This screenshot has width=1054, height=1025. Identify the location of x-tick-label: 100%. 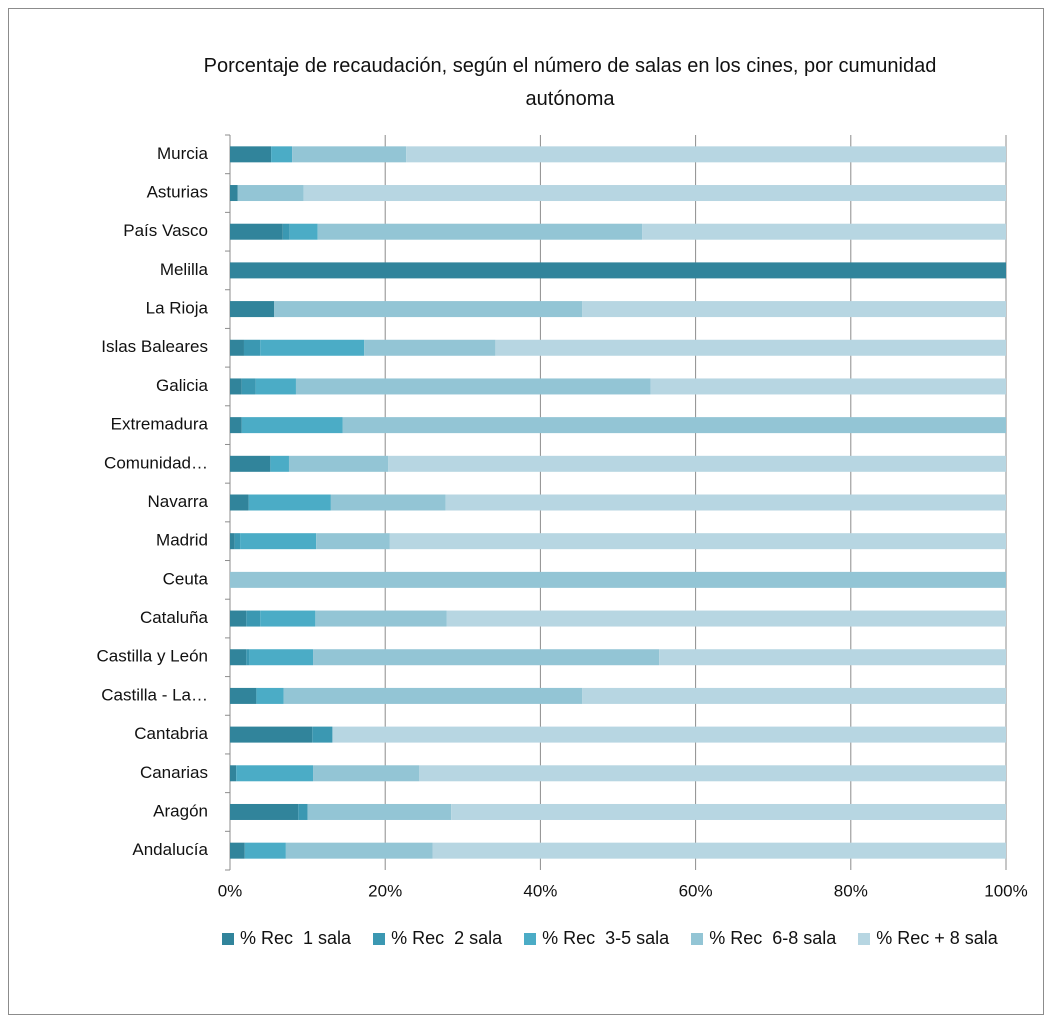
(1005, 890).